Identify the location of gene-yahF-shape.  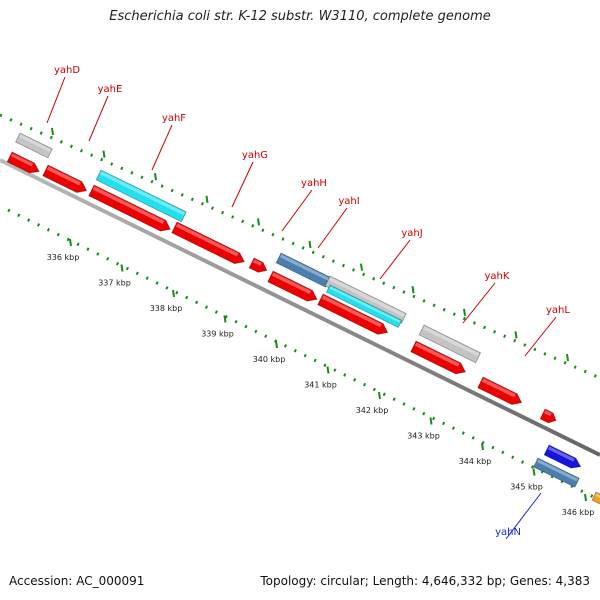
(141, 196).